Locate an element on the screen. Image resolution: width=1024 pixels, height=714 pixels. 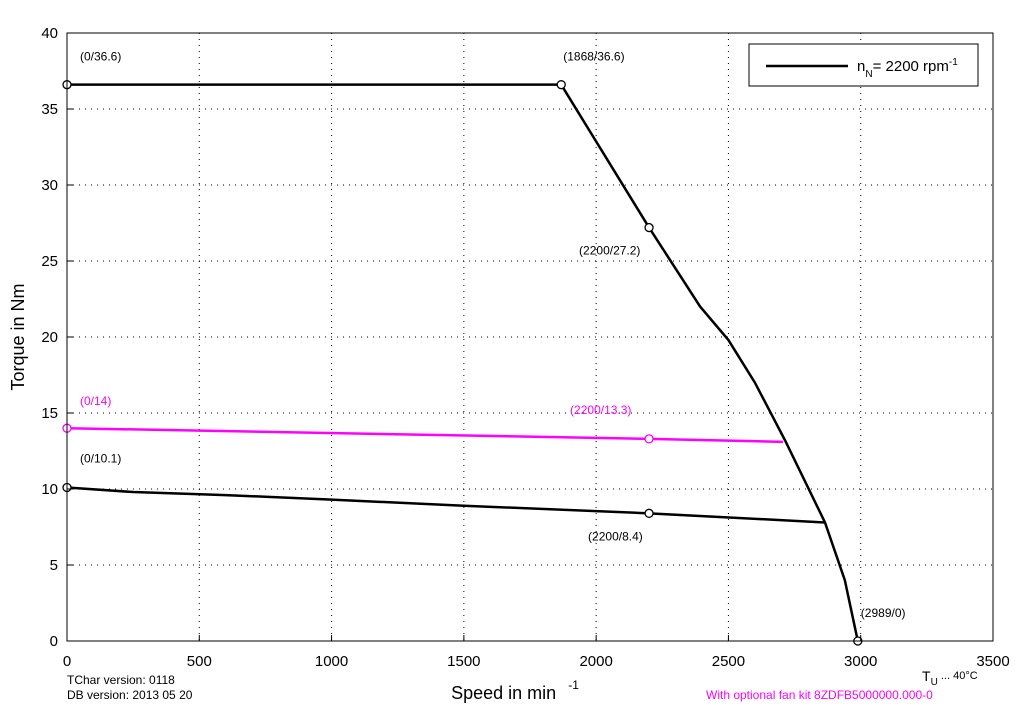
legend-rest: = 2200 rpm is located at coordinates (911, 66).